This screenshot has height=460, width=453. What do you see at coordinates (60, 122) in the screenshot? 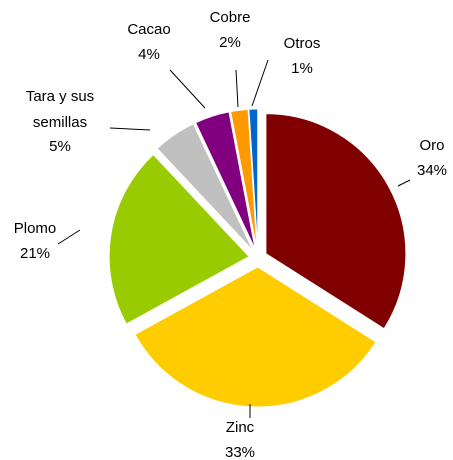
I see `label-line: semillas` at bounding box center [60, 122].